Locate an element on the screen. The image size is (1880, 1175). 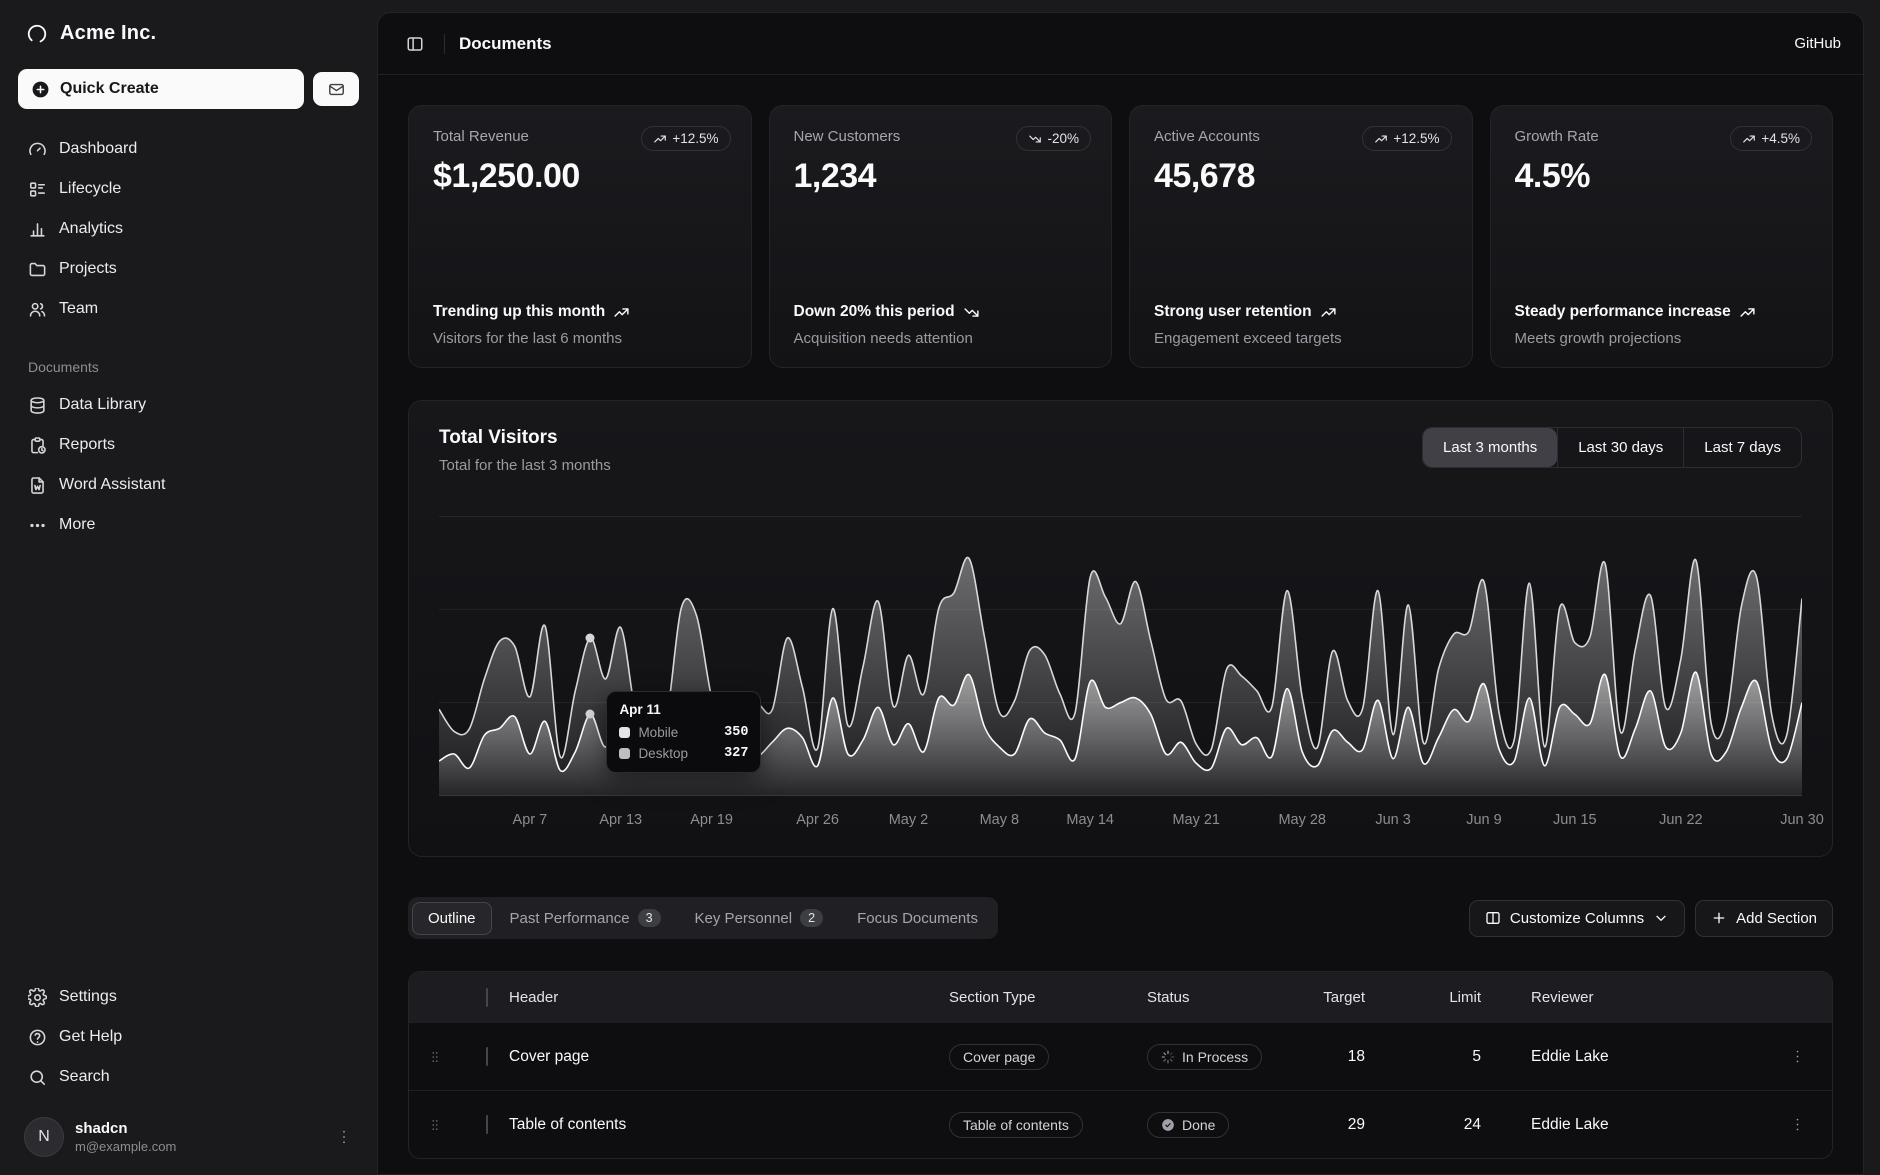
tooltip-row: Mobile 350 is located at coordinates (683, 732).